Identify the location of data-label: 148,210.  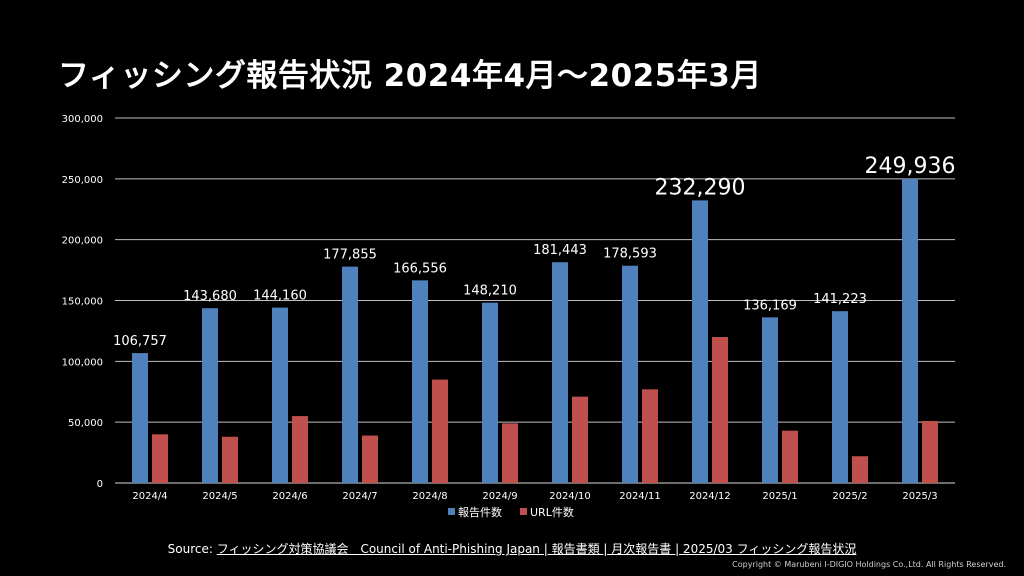
(490, 291).